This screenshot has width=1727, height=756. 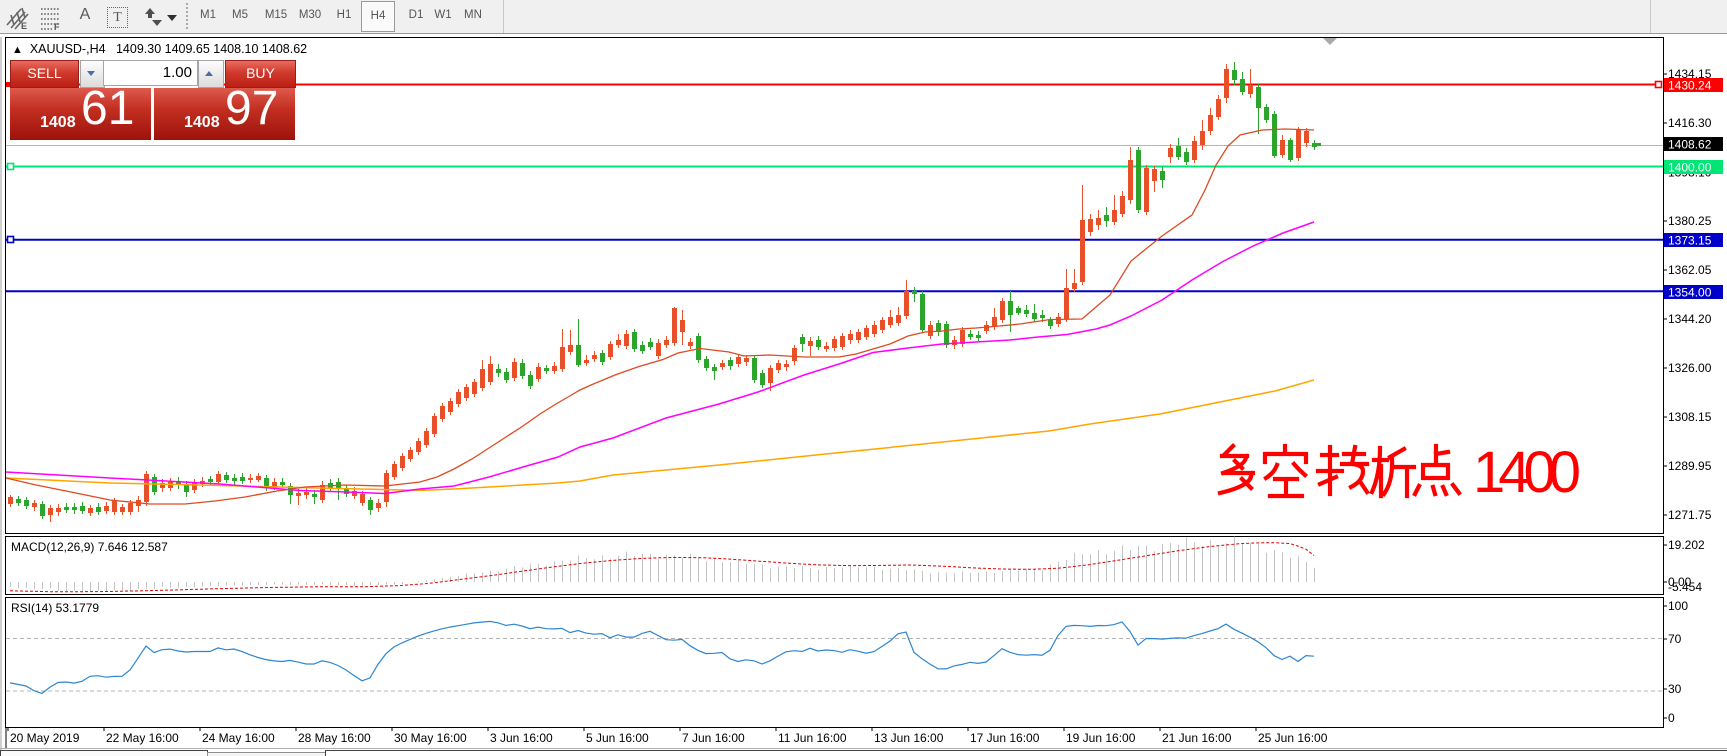 I want to click on svg-text: 22 May 16:00, so click(x=142, y=738).